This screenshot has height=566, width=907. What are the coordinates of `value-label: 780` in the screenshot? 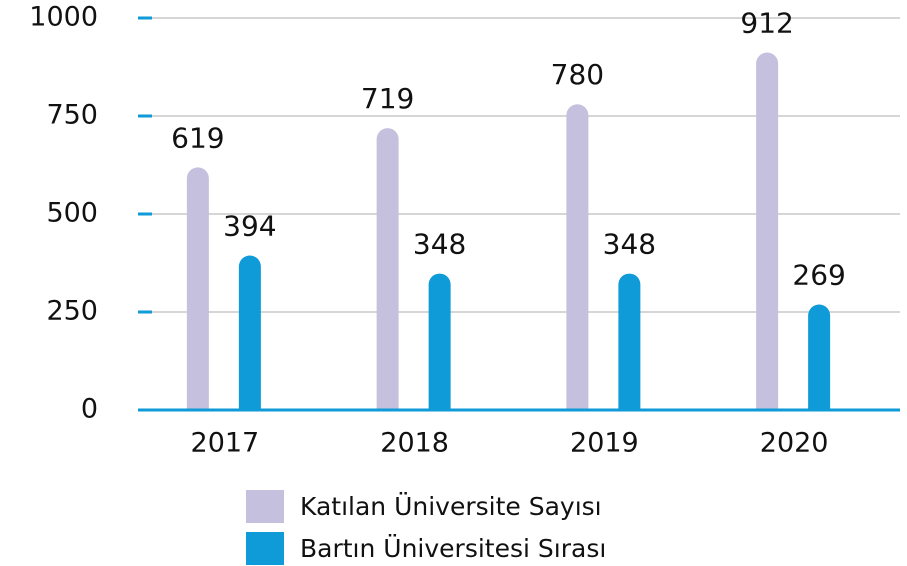 It's located at (577, 74).